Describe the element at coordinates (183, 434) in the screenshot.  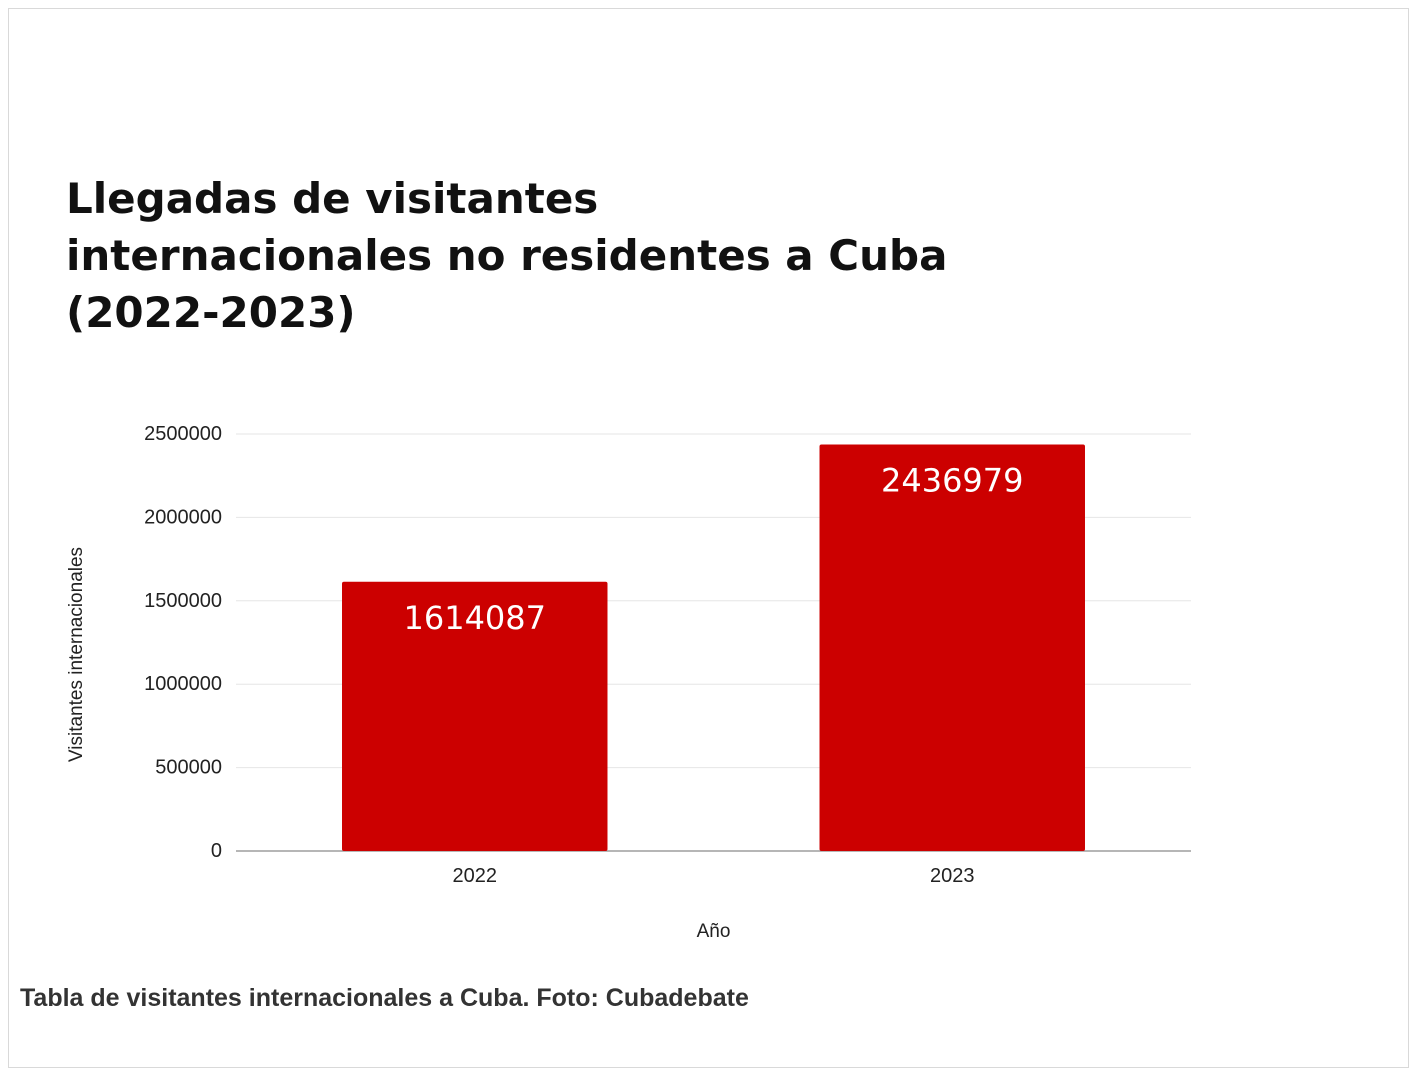
I see `y-tick-label: 2500000` at that location.